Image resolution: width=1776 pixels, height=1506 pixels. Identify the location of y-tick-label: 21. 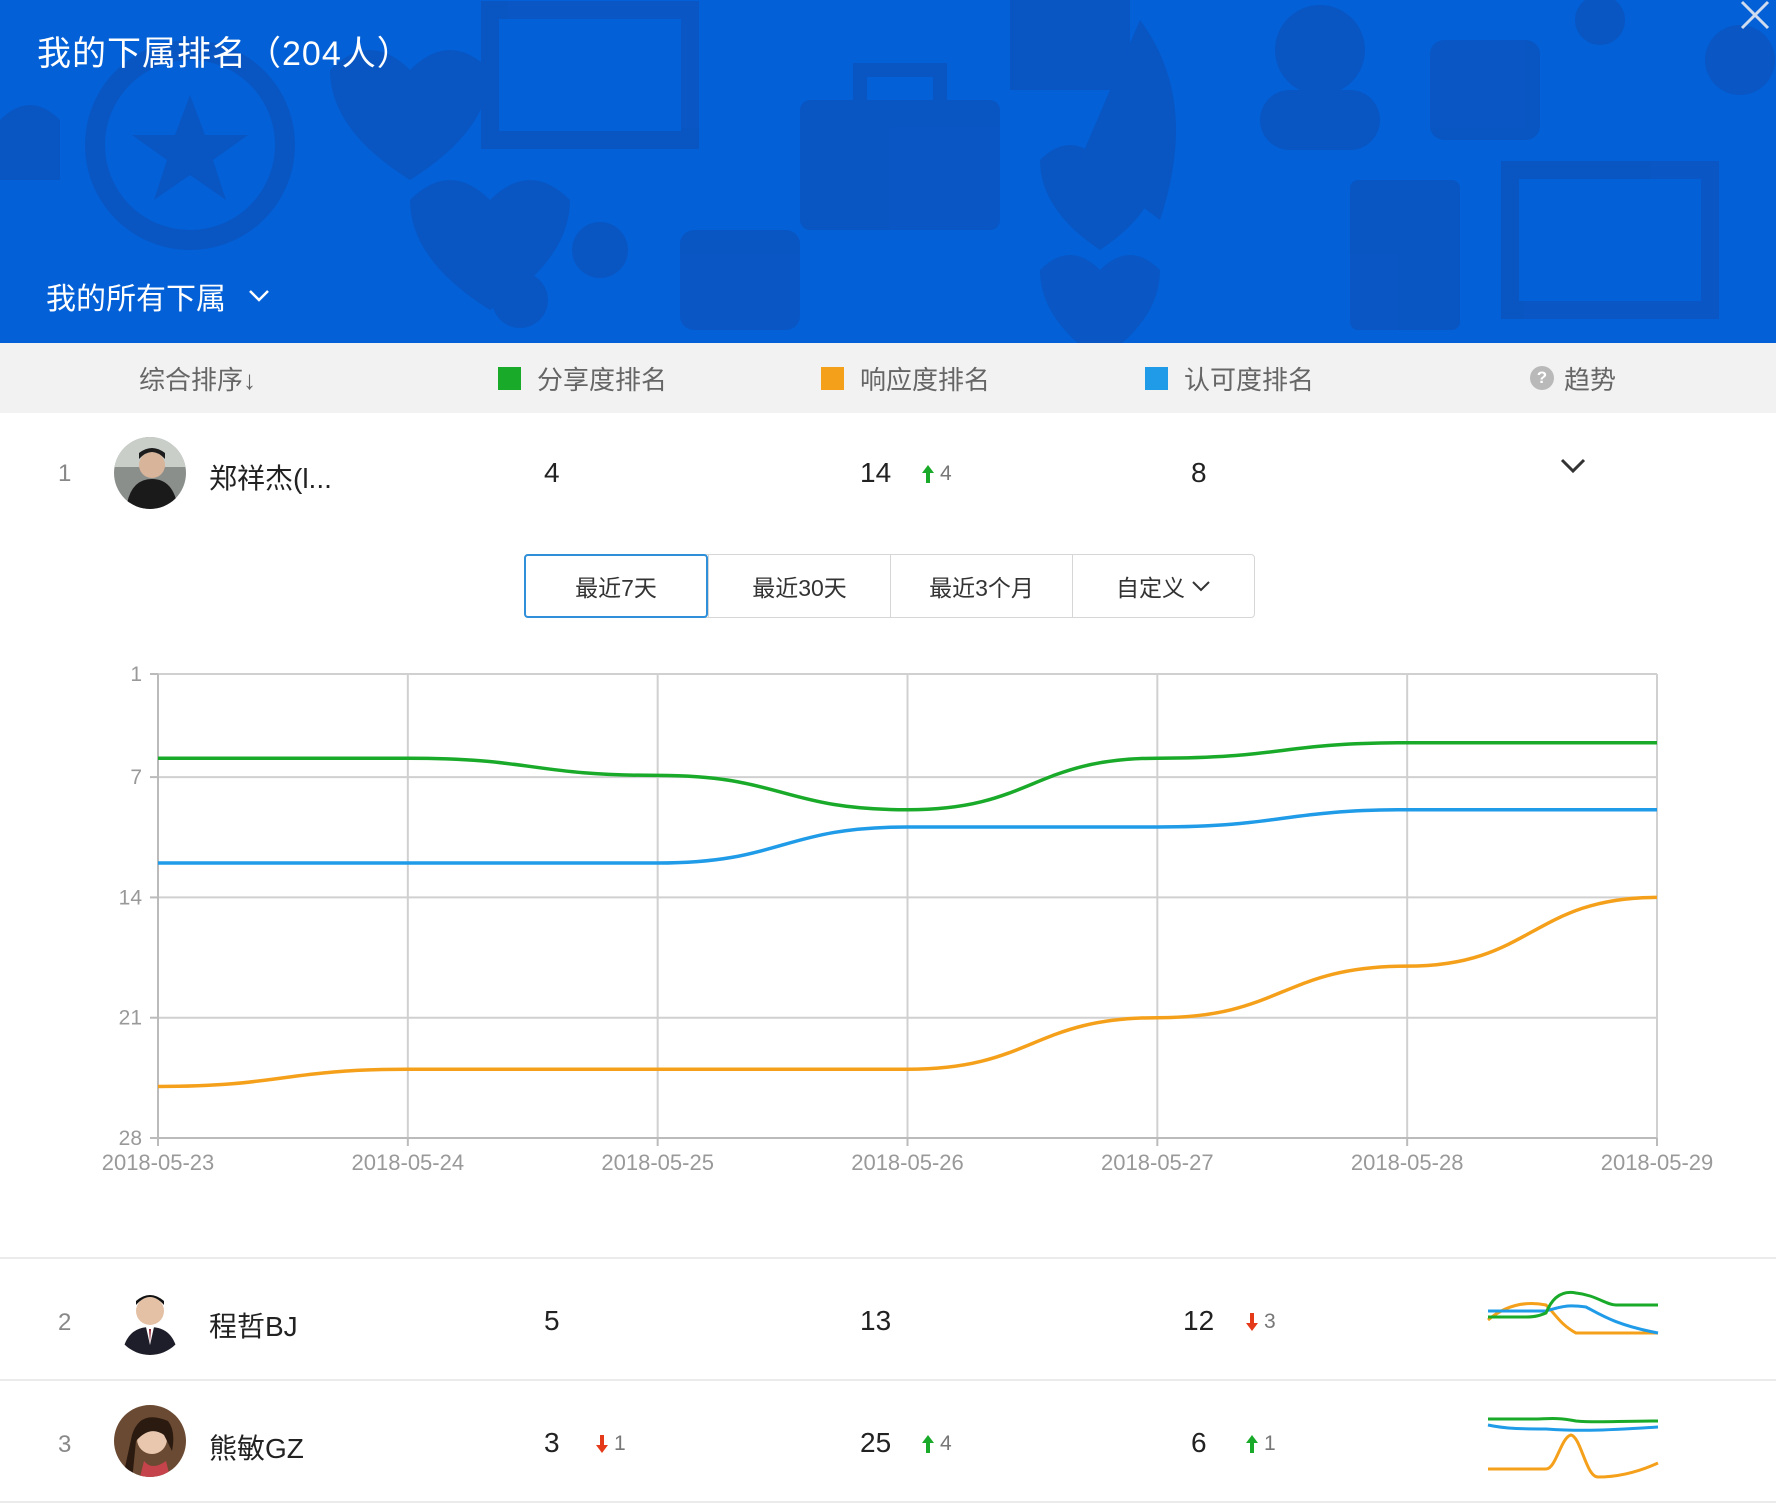
(130, 1018).